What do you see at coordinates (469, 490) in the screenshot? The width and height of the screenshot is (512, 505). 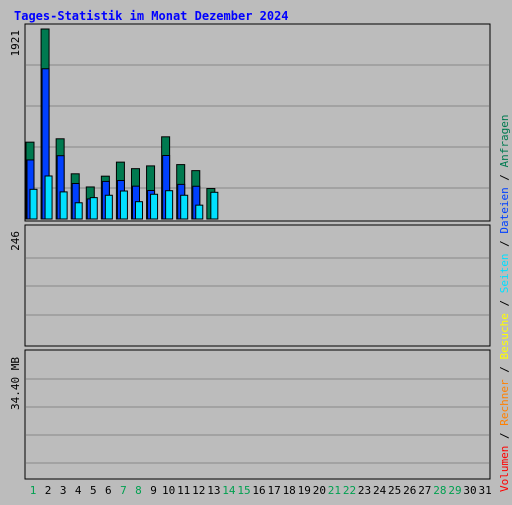 I see `x-tick-label-30: 30` at bounding box center [469, 490].